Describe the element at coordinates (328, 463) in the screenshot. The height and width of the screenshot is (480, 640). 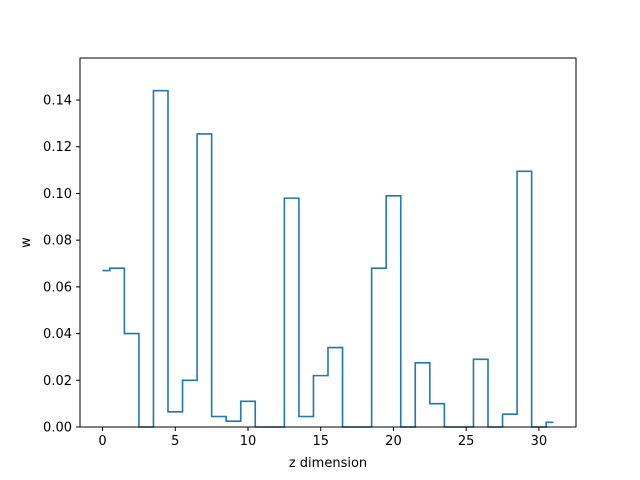
I see `x-axis-label: z dimension` at that location.